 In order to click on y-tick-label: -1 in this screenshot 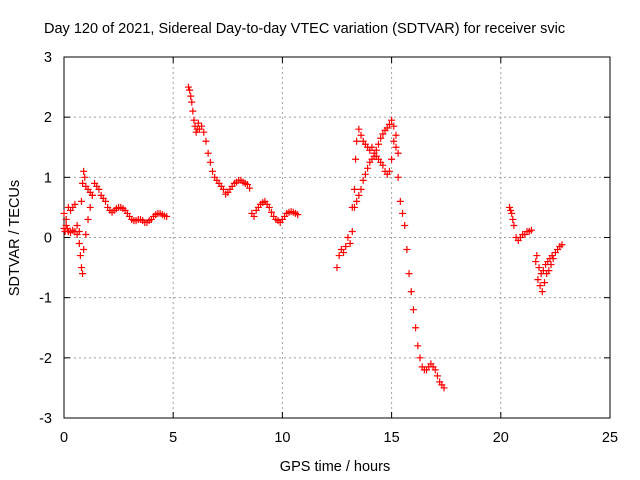, I will do `click(45, 299)`.